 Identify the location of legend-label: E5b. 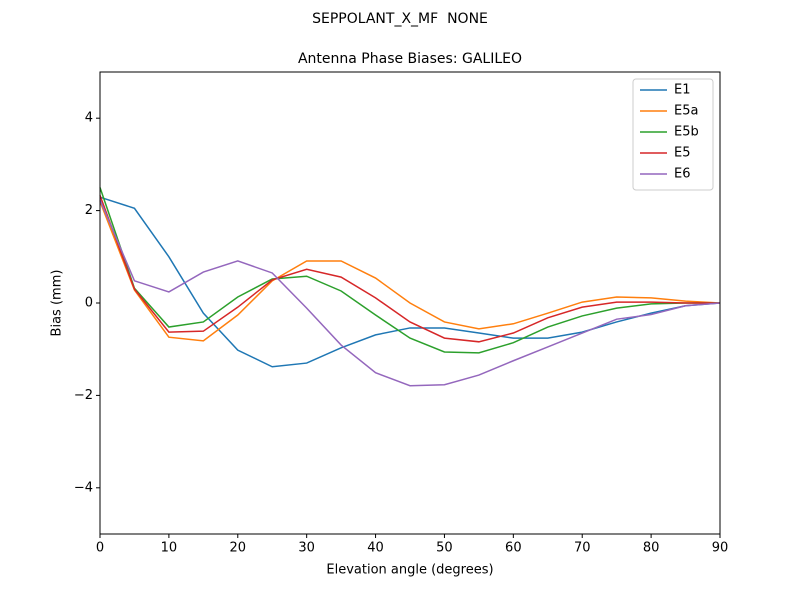
(686, 132).